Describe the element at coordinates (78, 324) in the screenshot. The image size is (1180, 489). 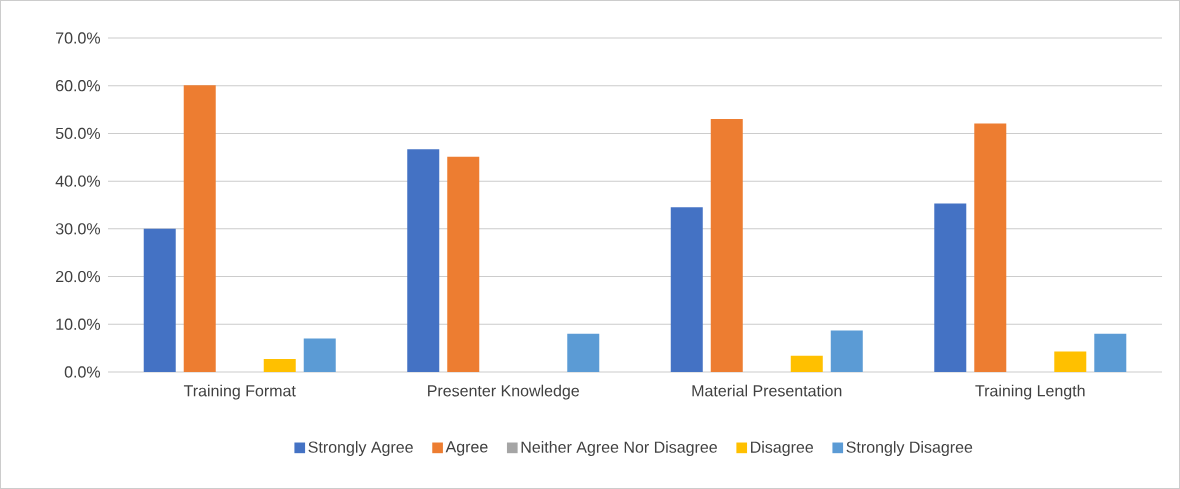
I see `y-tick-label: 10.0%` at that location.